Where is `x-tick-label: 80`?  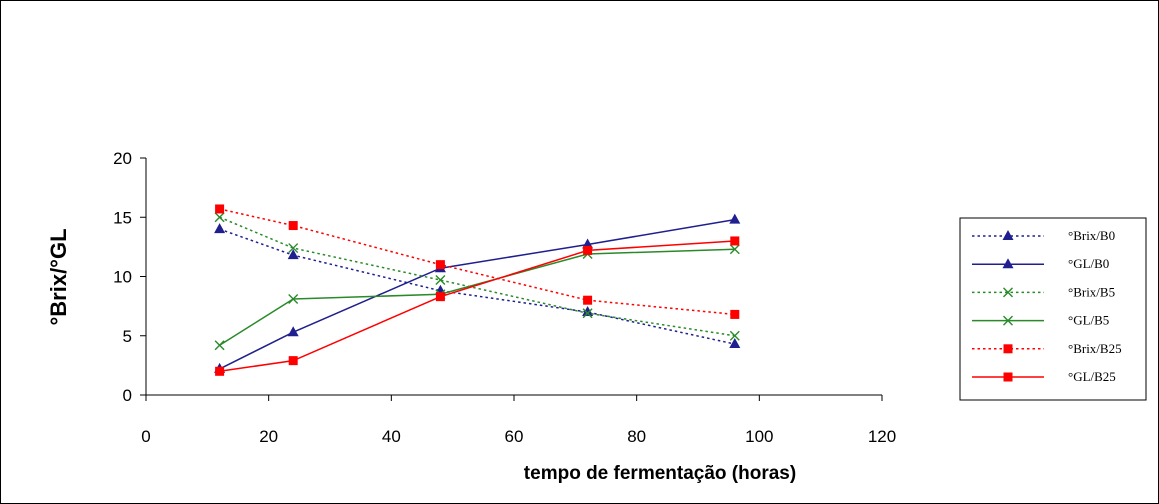 x-tick-label: 80 is located at coordinates (636, 436).